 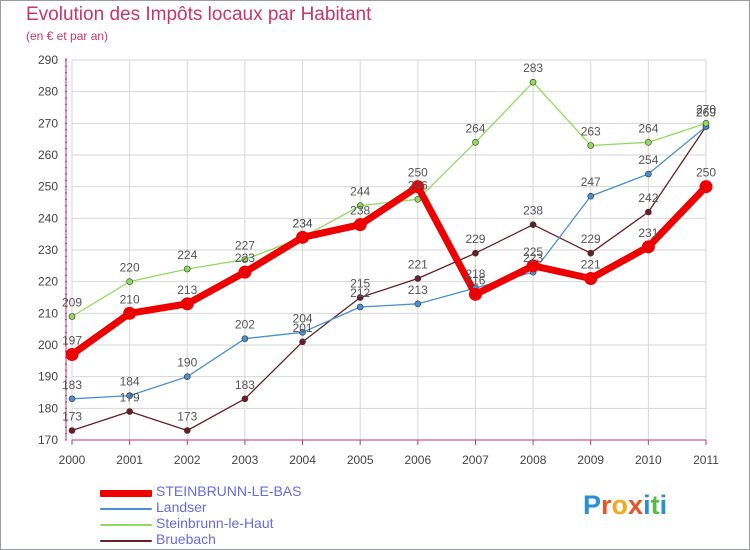 I want to click on data-label-steinbrunn-le-bas: 210, so click(x=130, y=299).